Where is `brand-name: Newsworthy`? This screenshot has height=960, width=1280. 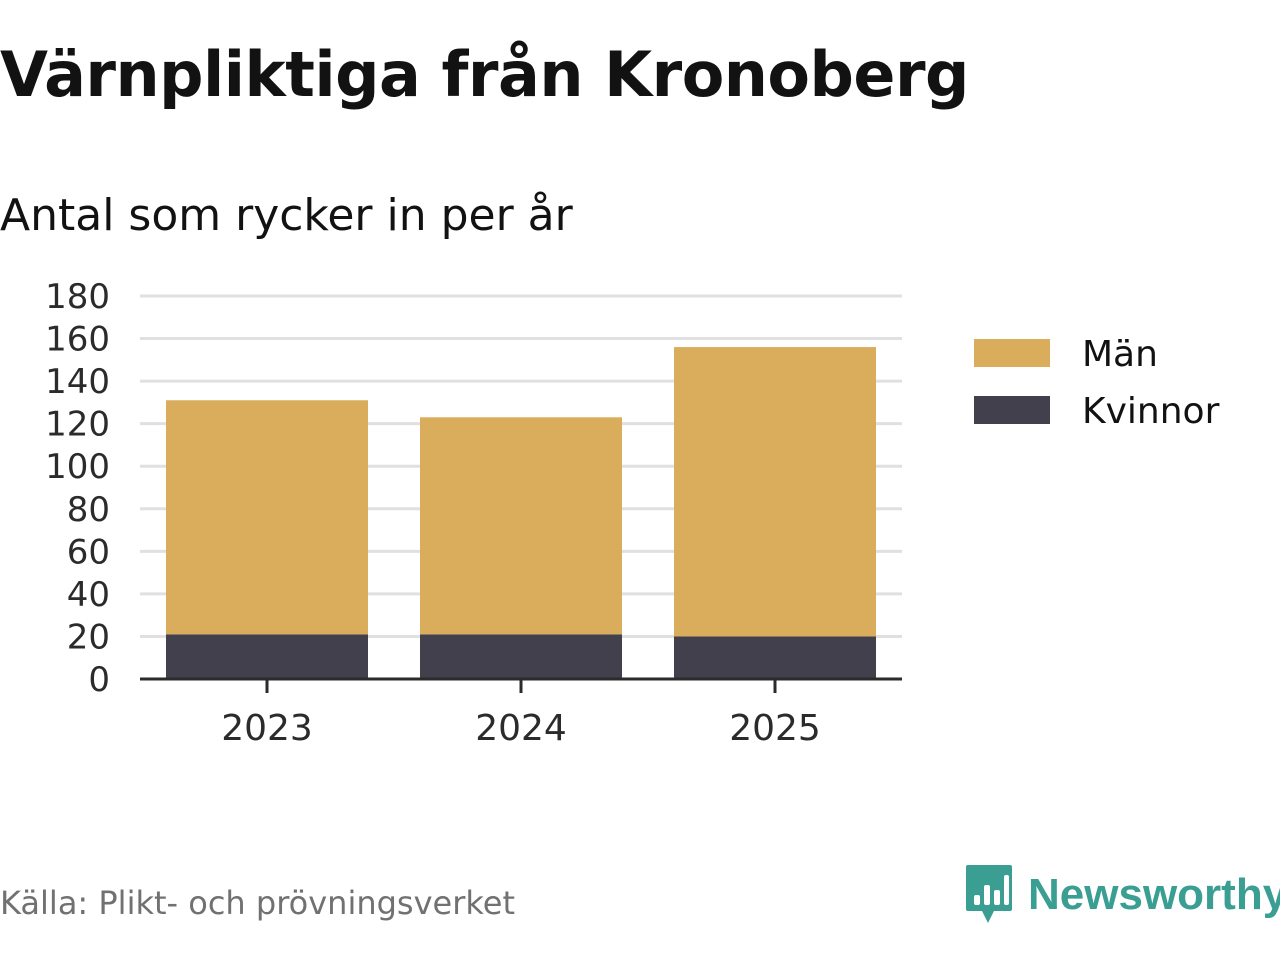 brand-name: Newsworthy is located at coordinates (1154, 894).